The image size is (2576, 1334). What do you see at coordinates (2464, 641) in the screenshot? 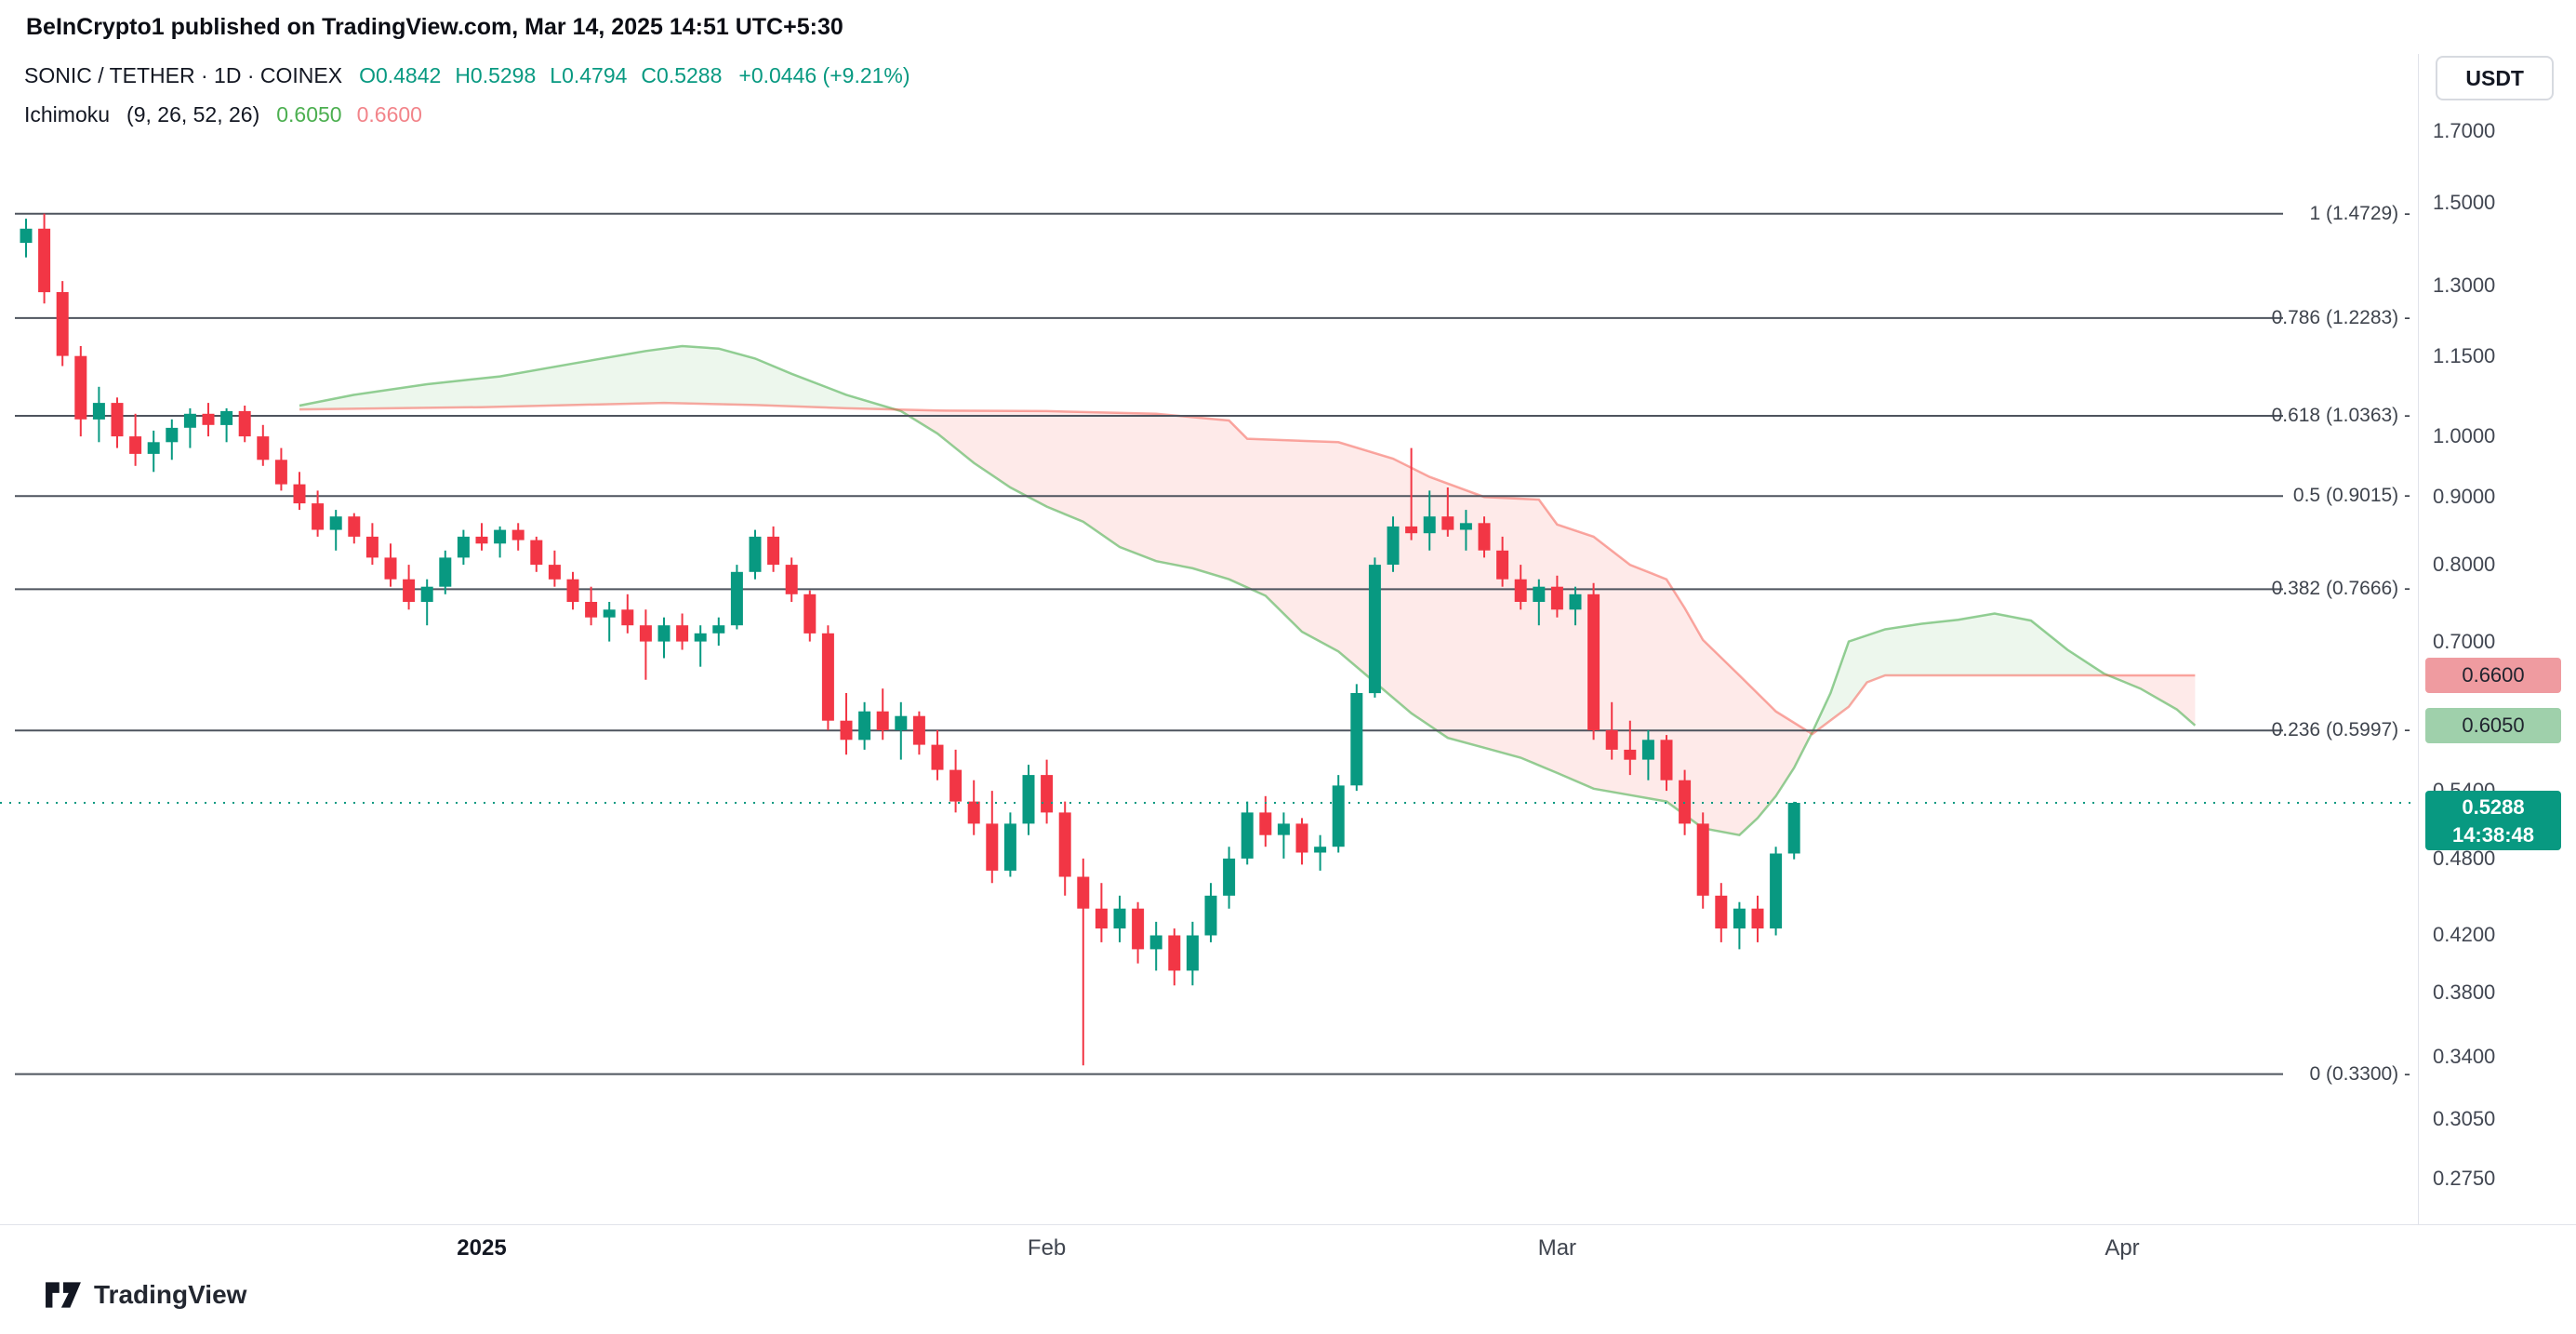
I see `price-tick: 0.7000` at bounding box center [2464, 641].